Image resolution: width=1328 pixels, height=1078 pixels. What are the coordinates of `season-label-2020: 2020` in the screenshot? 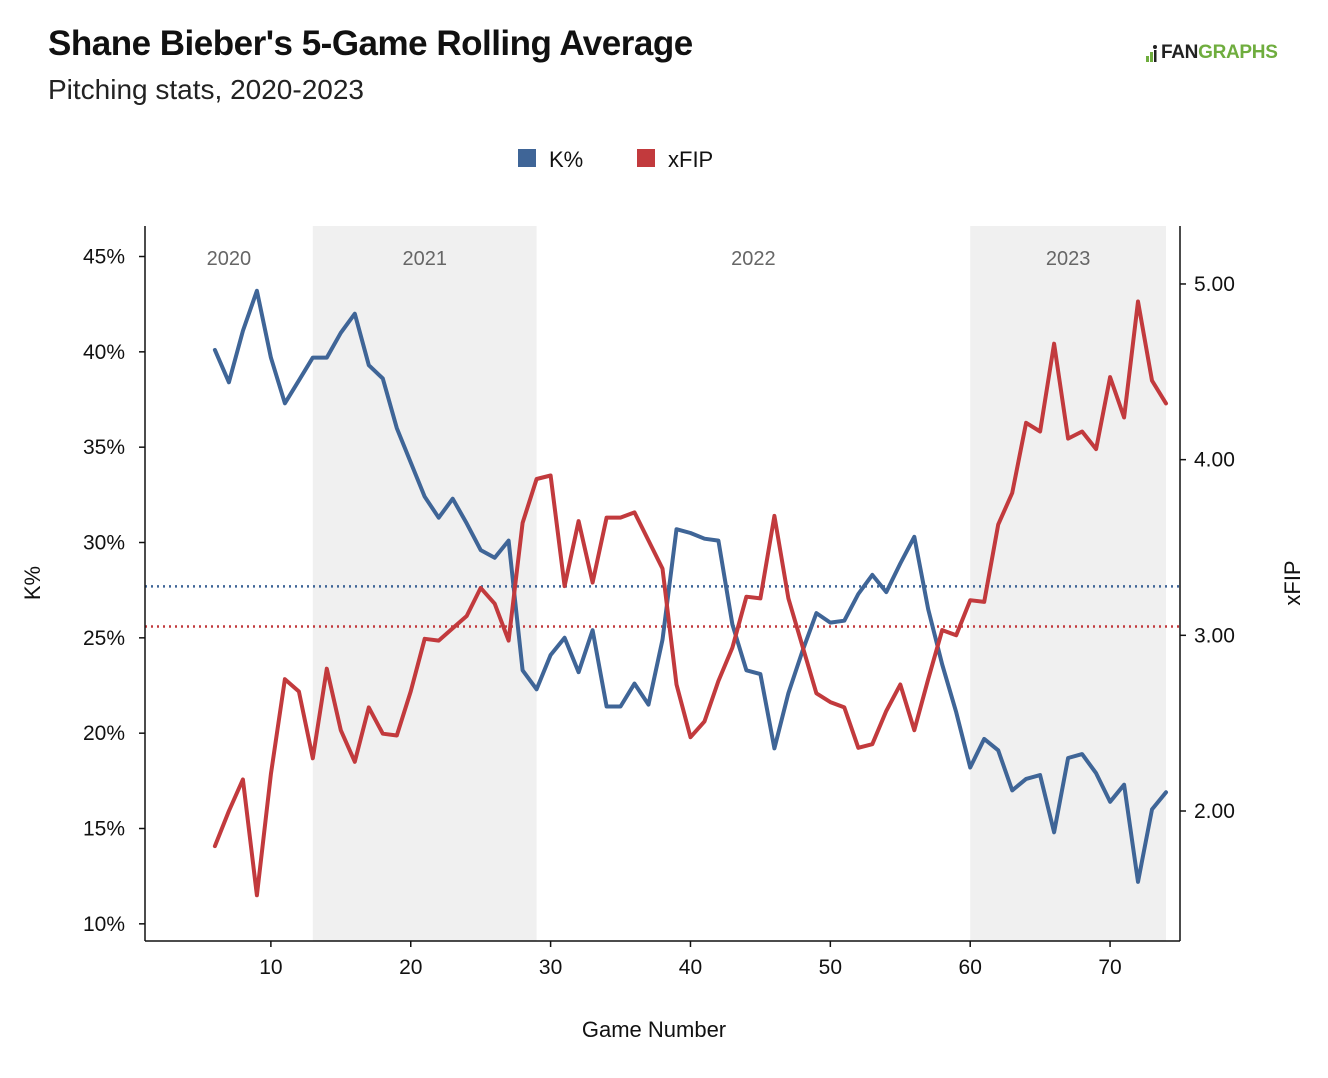 It's located at (229, 259).